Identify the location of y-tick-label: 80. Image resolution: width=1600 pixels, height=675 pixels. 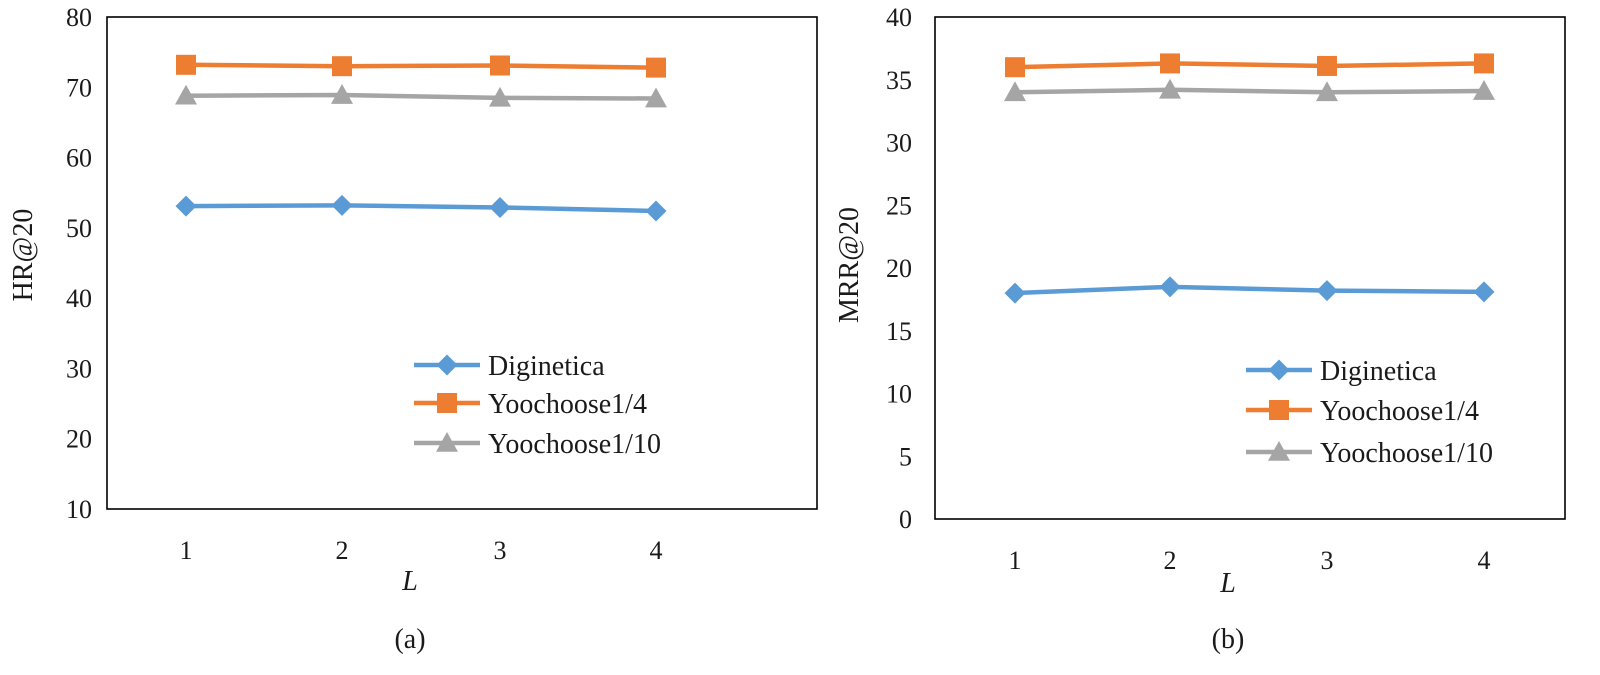
(79, 17).